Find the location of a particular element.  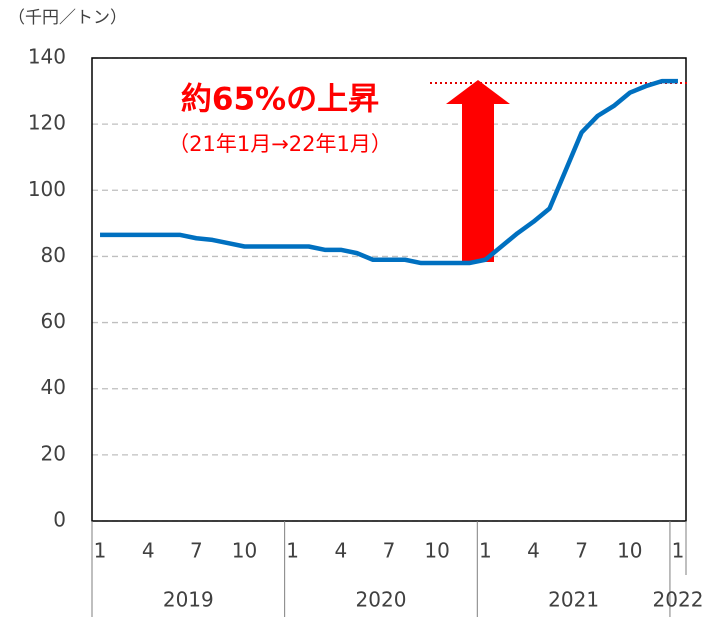

y-tick-label: 20 is located at coordinates (53, 453).